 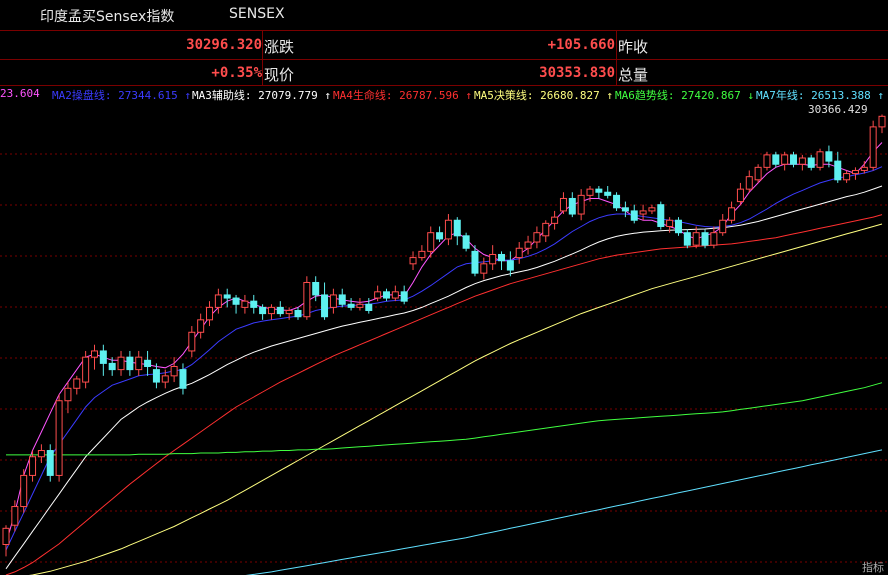 I want to click on separator, so click(x=262, y=45).